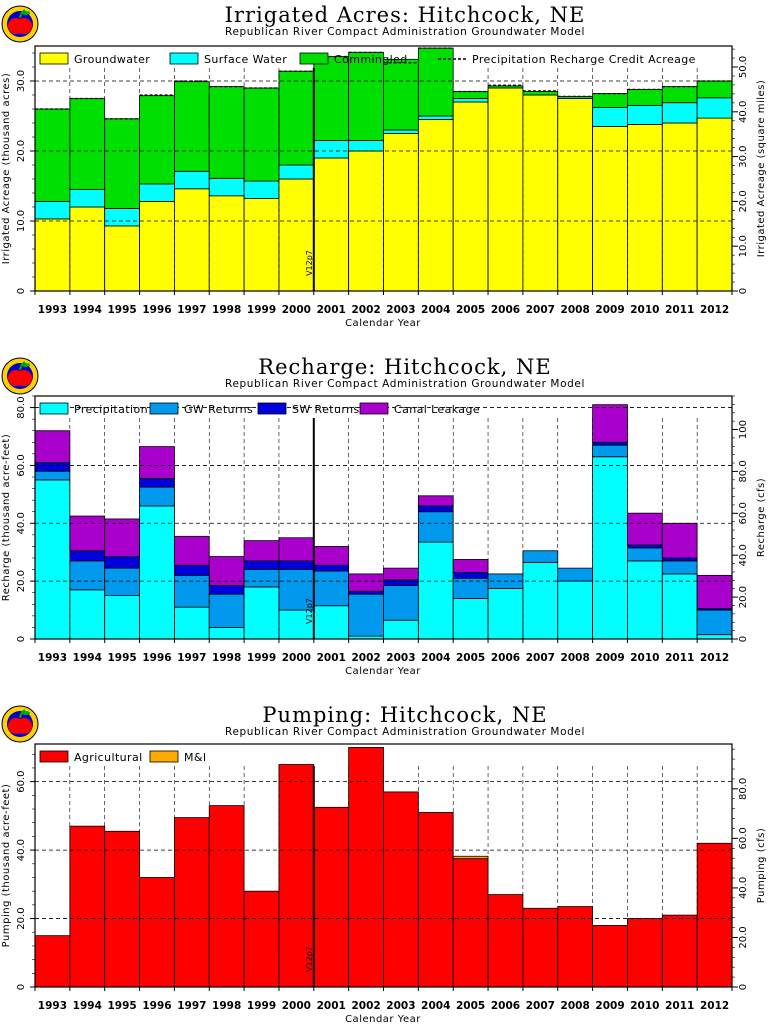 This screenshot has width=768, height=1024. I want to click on apple-icon, so click(24, 378).